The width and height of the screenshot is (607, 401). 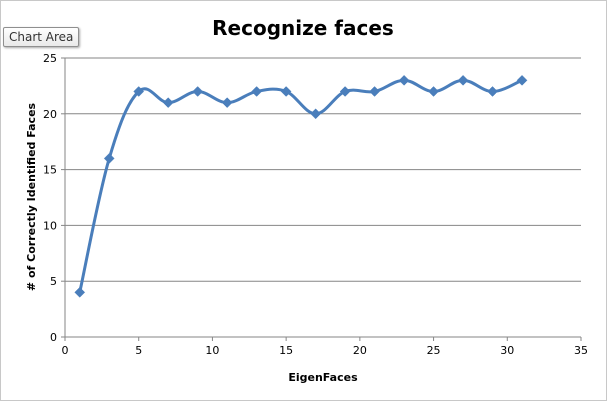 What do you see at coordinates (50, 225) in the screenshot?
I see `y-tick-label: 10` at bounding box center [50, 225].